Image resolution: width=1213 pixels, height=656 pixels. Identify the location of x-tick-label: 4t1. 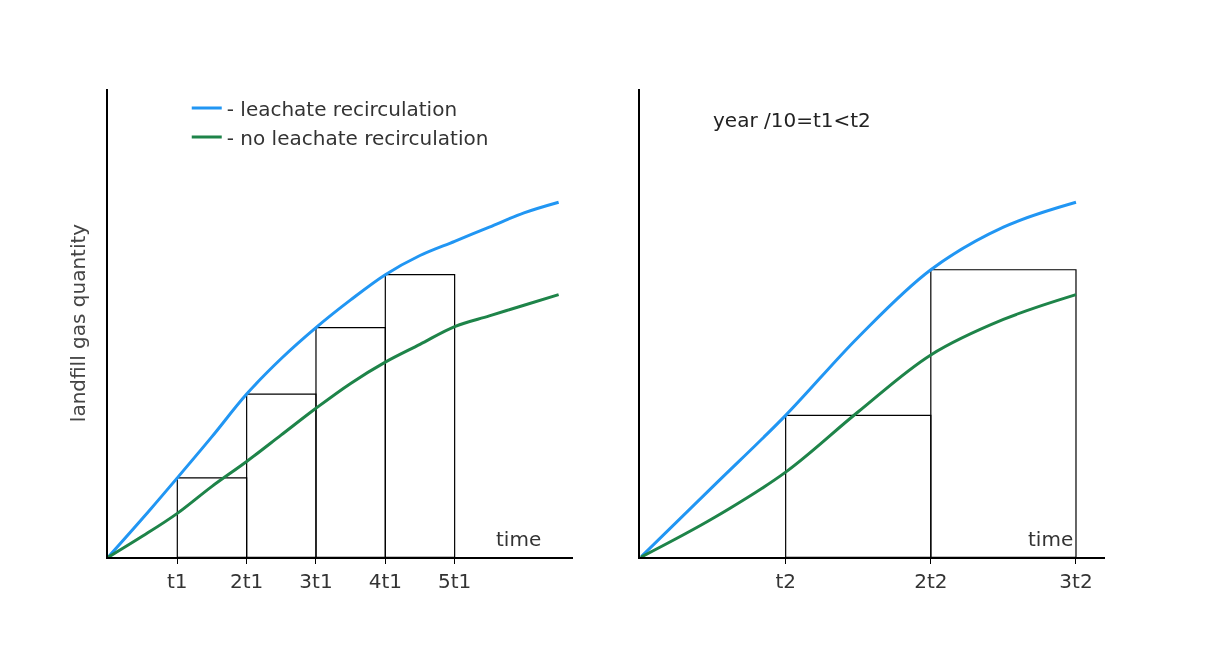
(385, 581).